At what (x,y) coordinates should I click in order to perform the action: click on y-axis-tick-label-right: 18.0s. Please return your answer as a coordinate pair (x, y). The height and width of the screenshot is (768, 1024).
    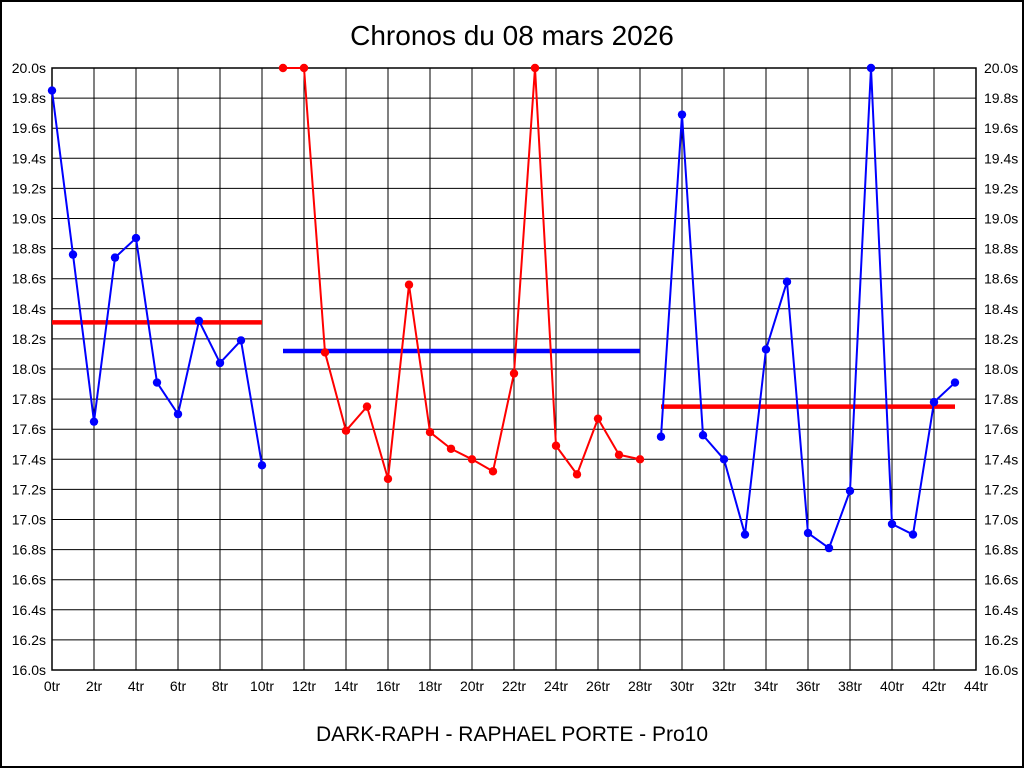
    Looking at the image, I should click on (1001, 369).